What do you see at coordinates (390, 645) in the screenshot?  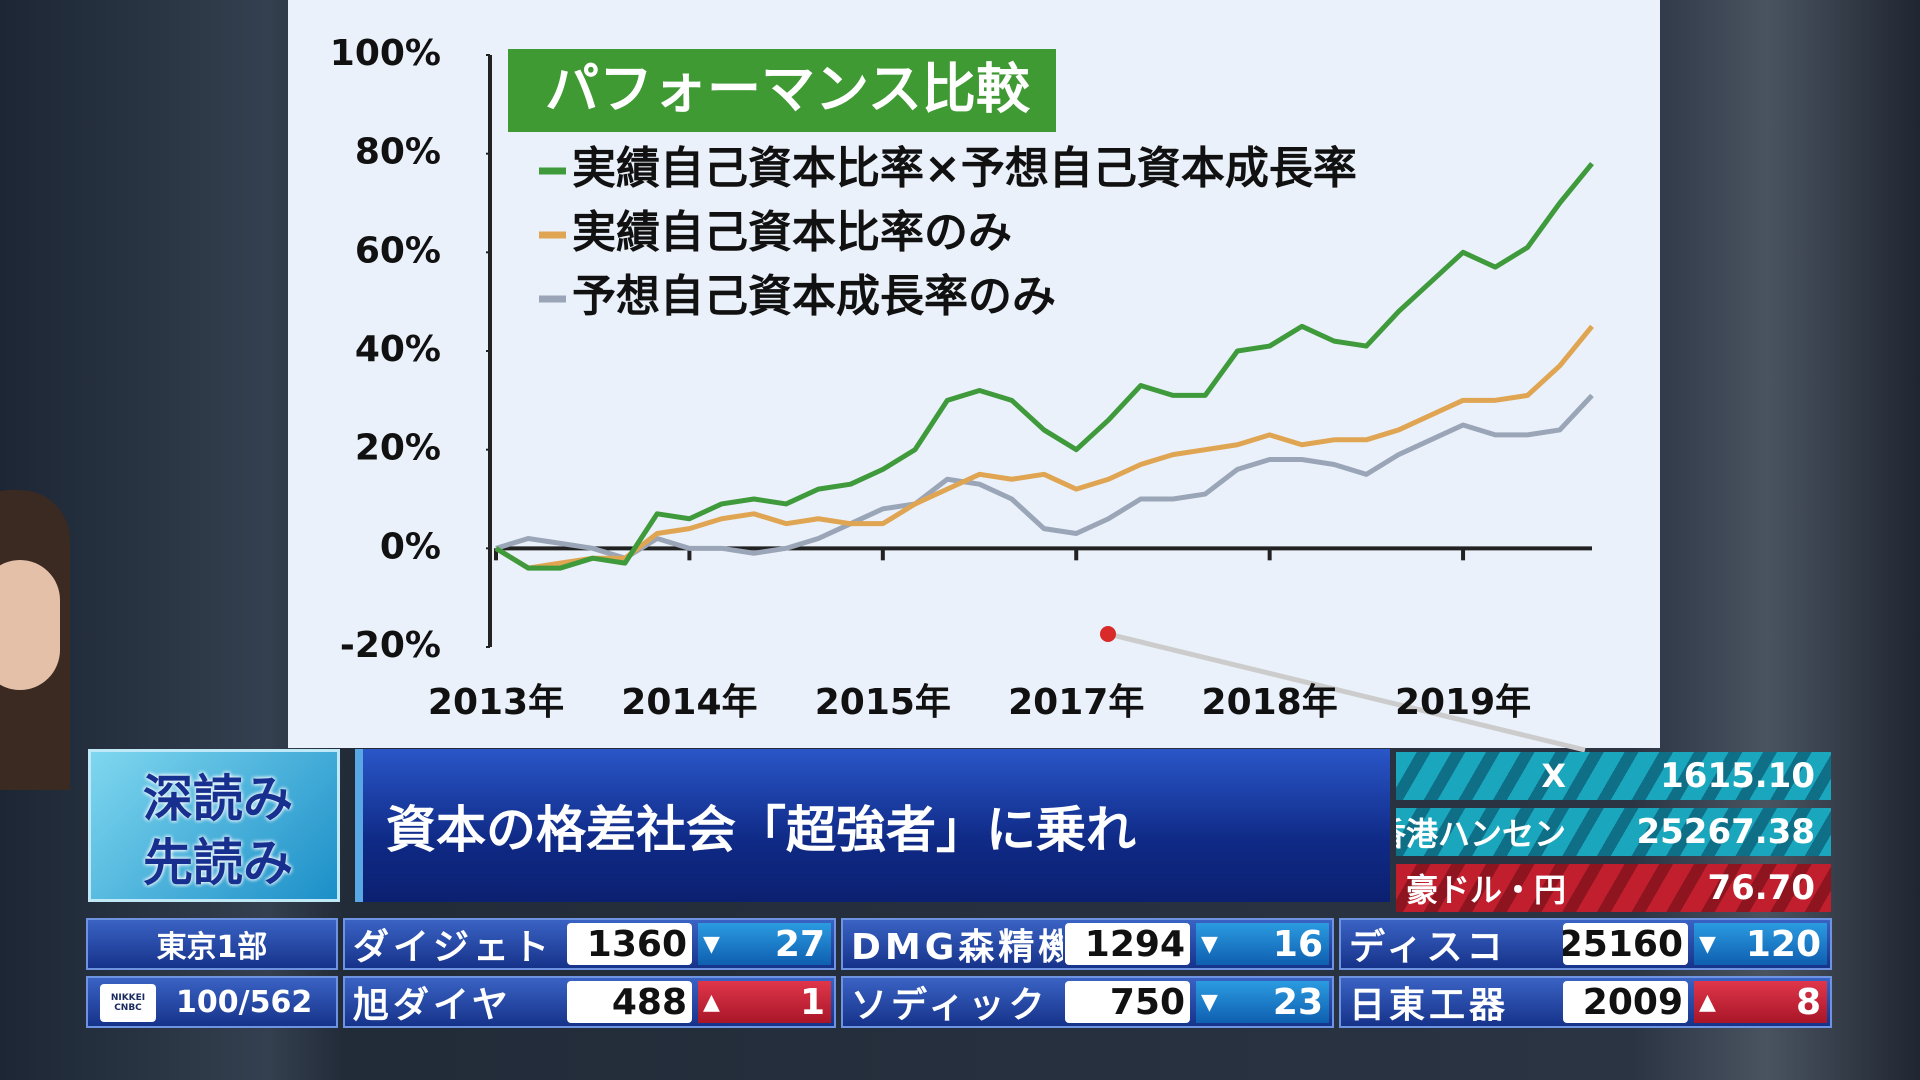 I see `y-tick-label: -20%` at bounding box center [390, 645].